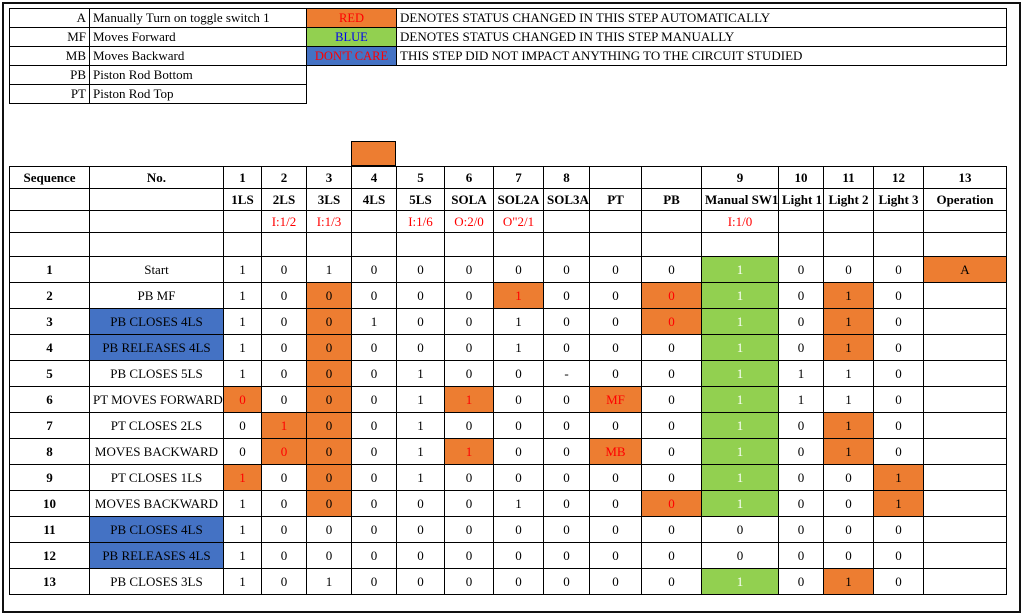 The height and width of the screenshot is (615, 1023). Describe the element at coordinates (420, 451) in the screenshot. I see `cell-r8-5ls: 1` at that location.